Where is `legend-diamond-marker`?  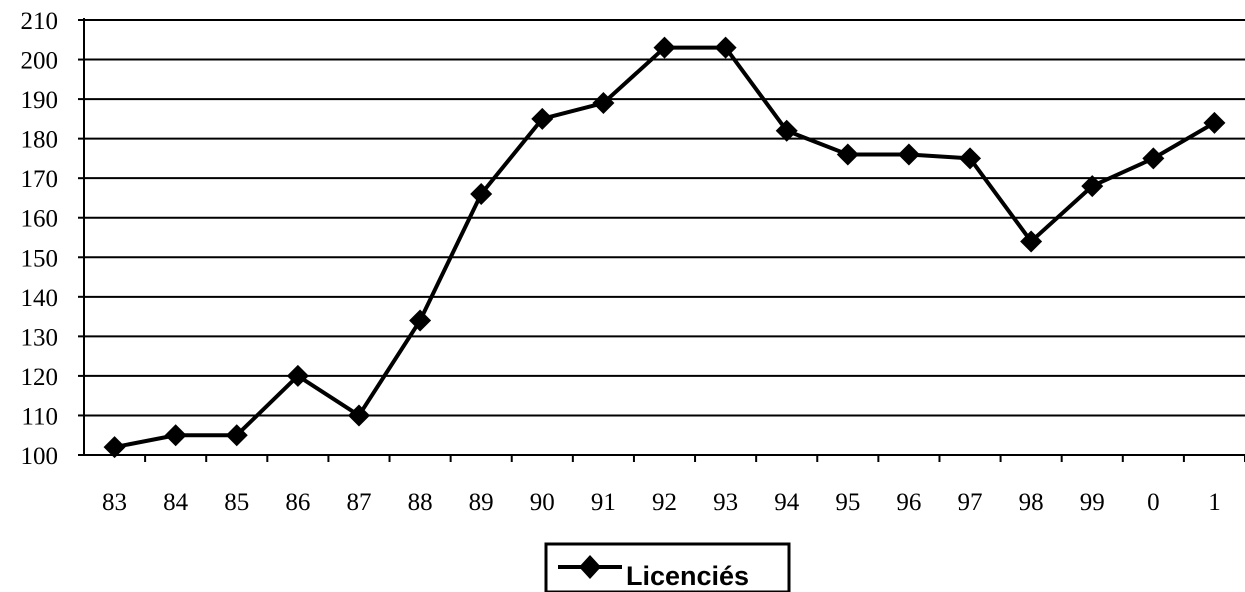
legend-diamond-marker is located at coordinates (590, 567).